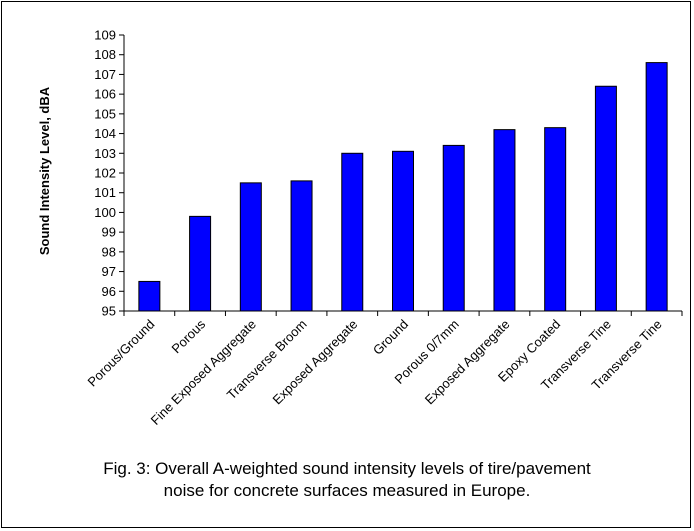 The height and width of the screenshot is (531, 694). I want to click on y-tick-label: 108, so click(105, 54).